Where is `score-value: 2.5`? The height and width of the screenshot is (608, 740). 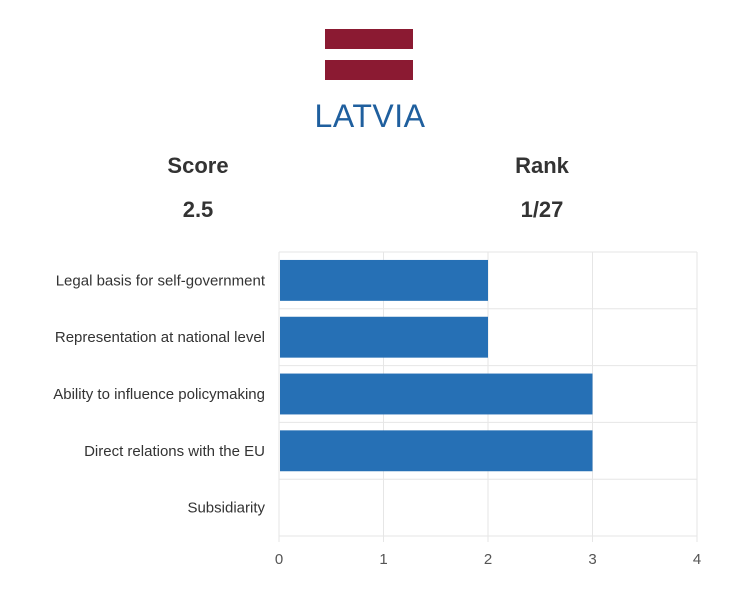 score-value: 2.5 is located at coordinates (198, 209).